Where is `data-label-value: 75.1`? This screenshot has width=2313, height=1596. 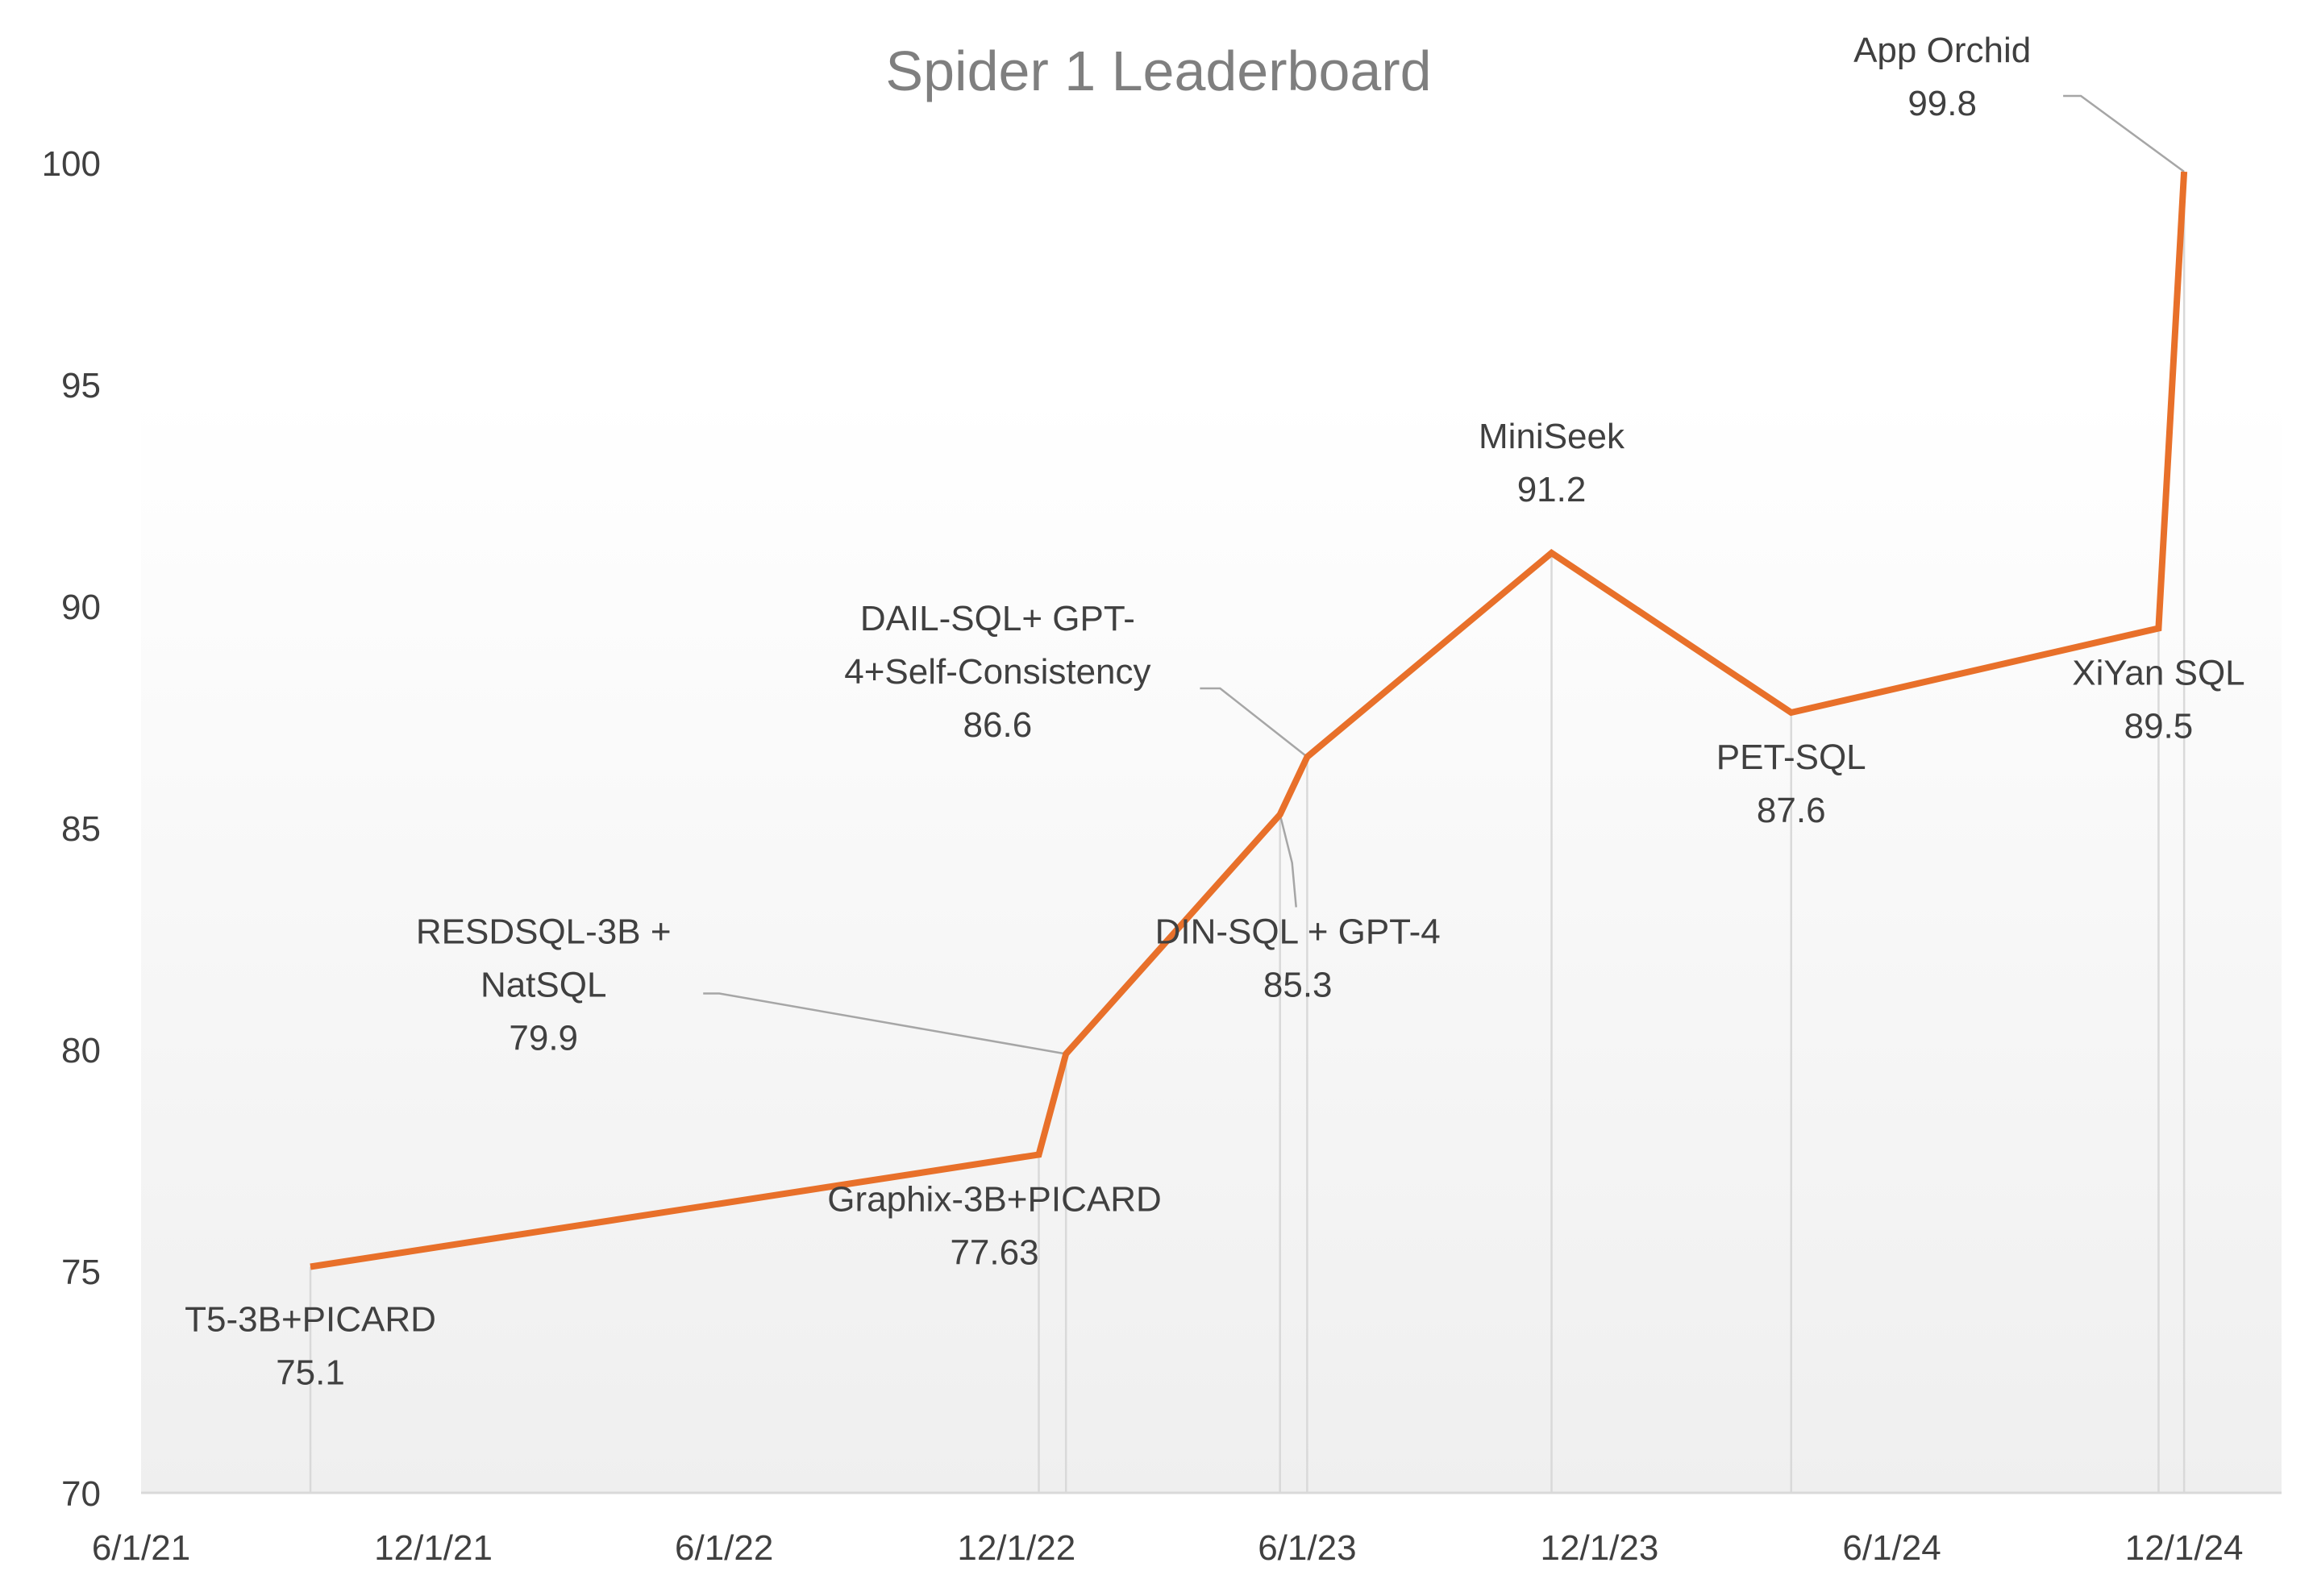
data-label-value: 75.1 is located at coordinates (310, 1373).